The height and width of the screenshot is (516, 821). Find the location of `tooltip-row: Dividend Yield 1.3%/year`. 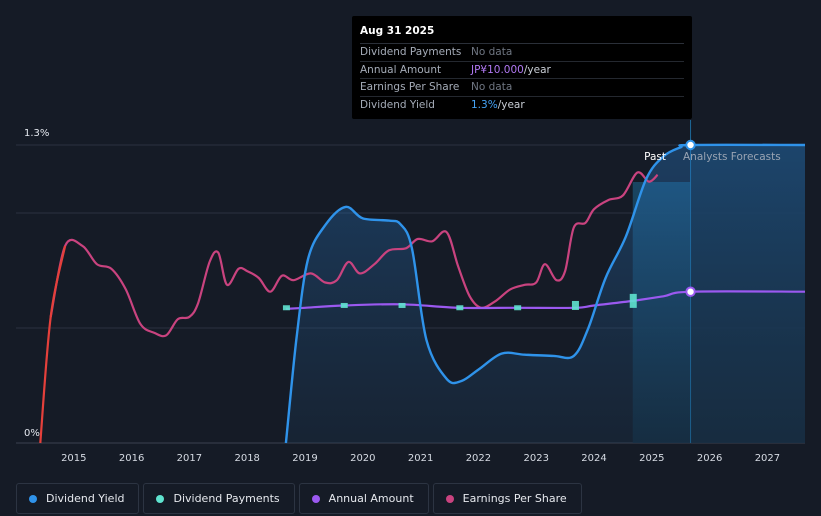

tooltip-row: Dividend Yield 1.3%/year is located at coordinates (522, 106).